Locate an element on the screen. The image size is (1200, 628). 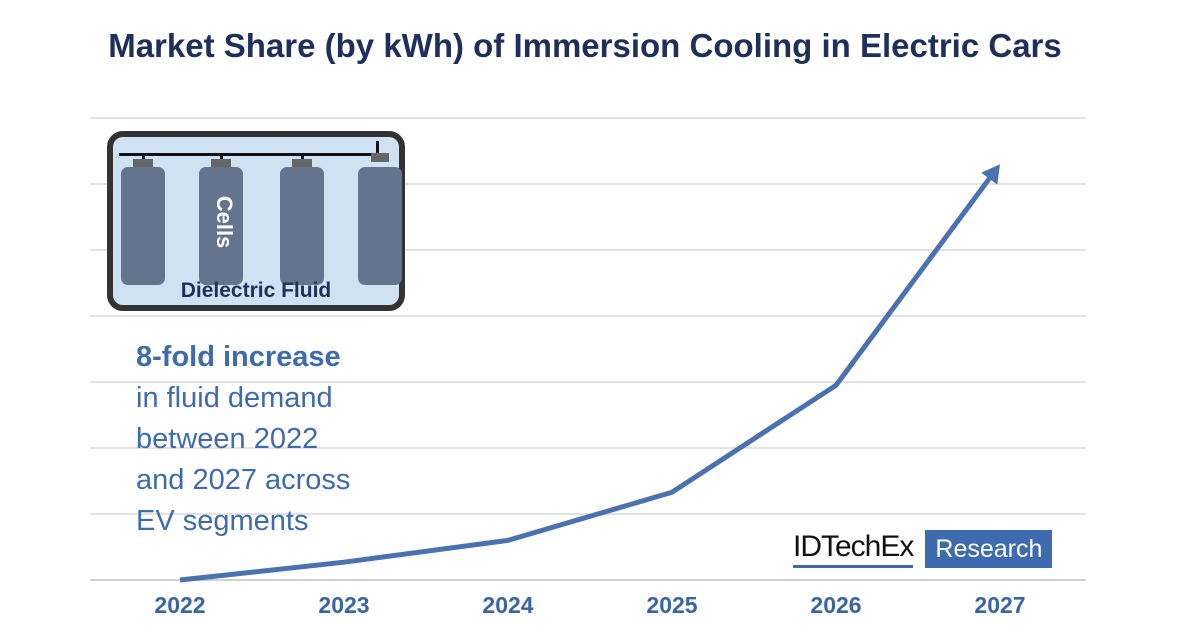
arrow-head is located at coordinates (990, 174).